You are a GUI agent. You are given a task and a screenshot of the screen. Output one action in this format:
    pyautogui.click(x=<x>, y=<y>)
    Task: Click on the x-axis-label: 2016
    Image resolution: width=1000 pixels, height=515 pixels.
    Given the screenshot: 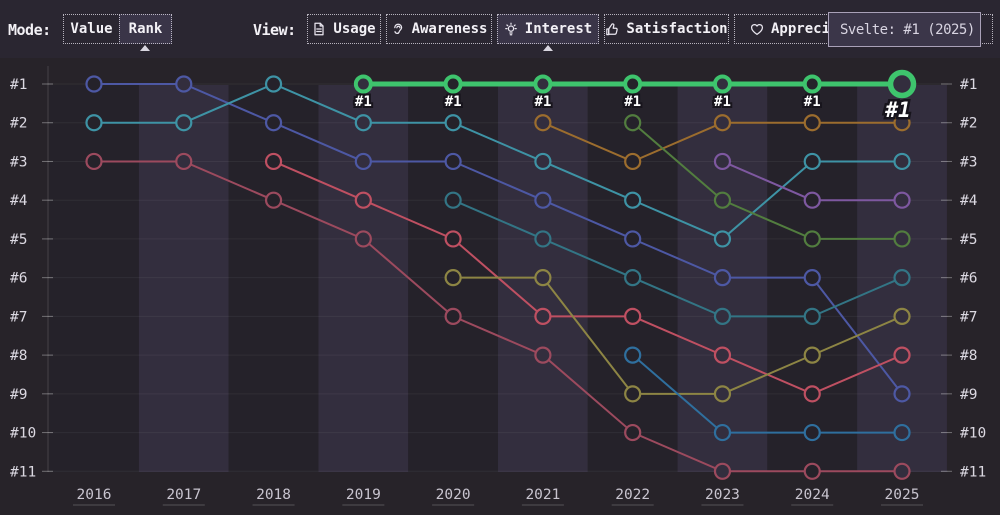 What is the action you would take?
    pyautogui.click(x=94, y=495)
    